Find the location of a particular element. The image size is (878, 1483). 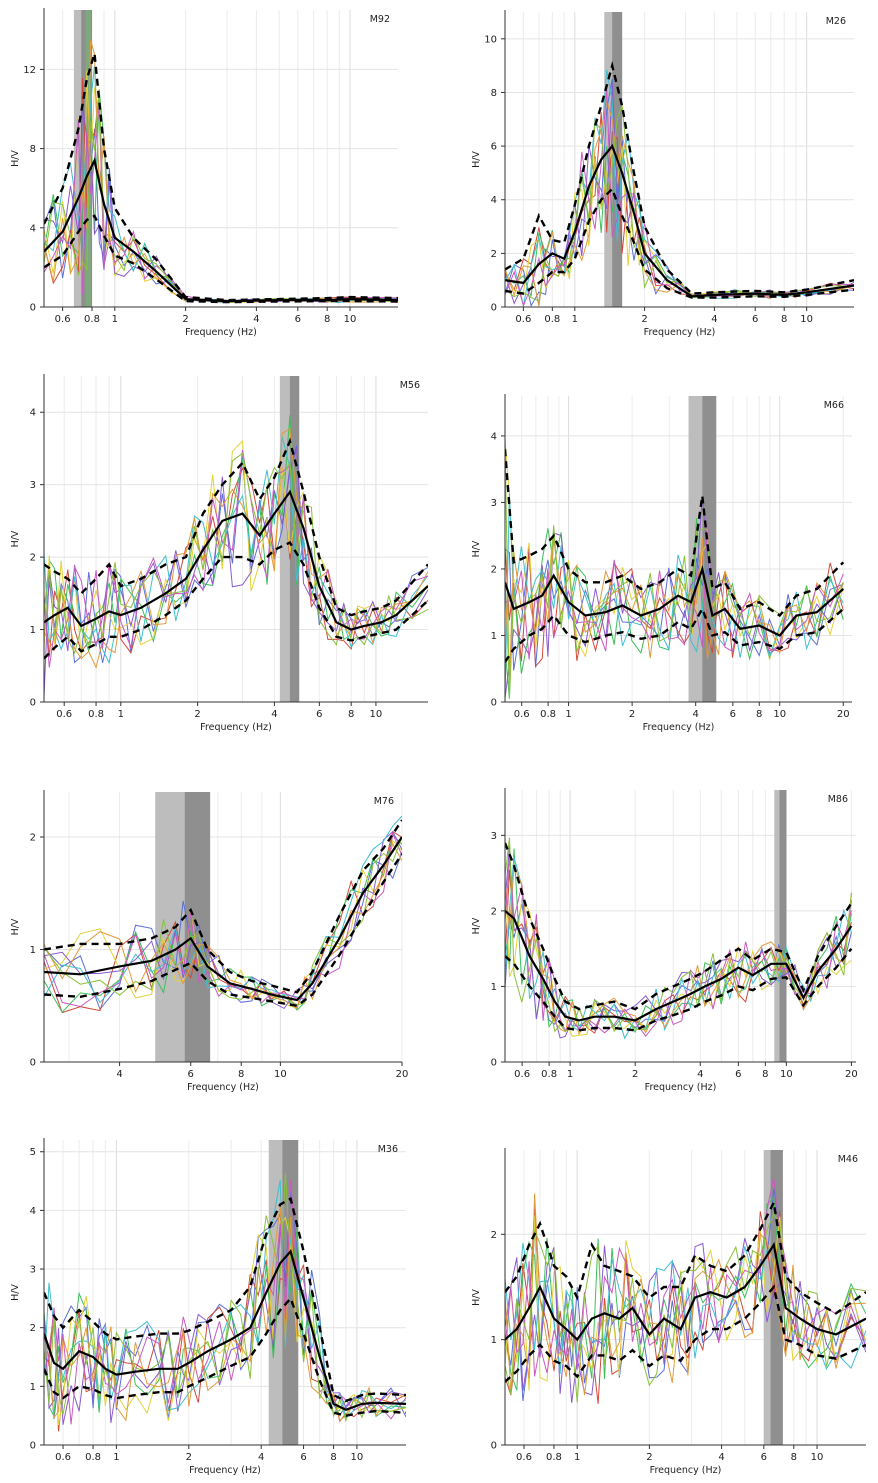

hv-chart-m56: 0.6 0.8 1 2 4 6 8 10 0 1 2 3 4 Frequency (Hz) H/V M56 is located at coordinates (219, 553).